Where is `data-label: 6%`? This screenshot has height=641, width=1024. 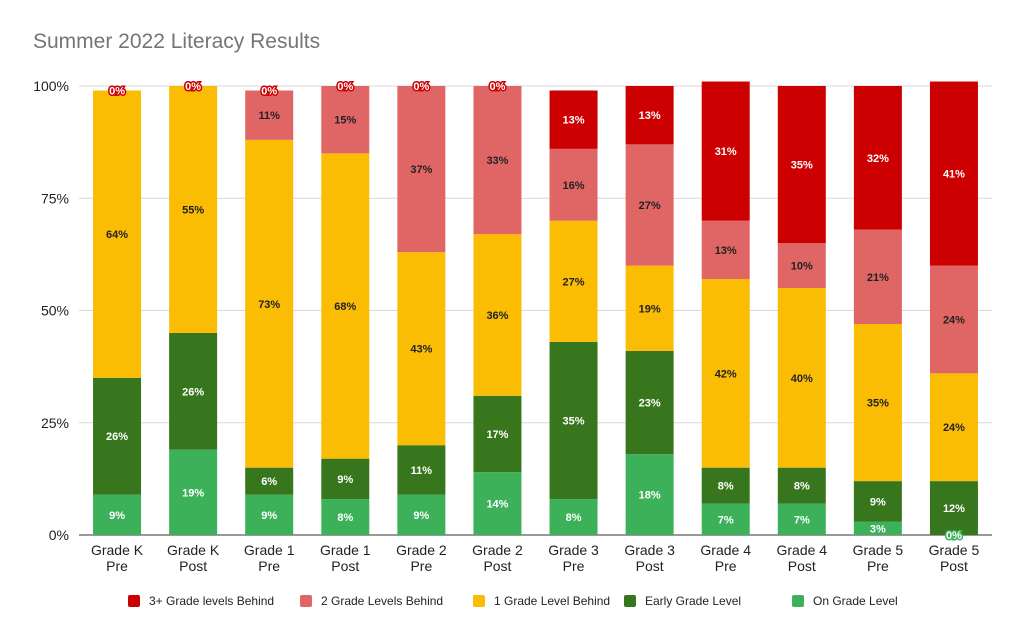
data-label: 6% is located at coordinates (269, 482).